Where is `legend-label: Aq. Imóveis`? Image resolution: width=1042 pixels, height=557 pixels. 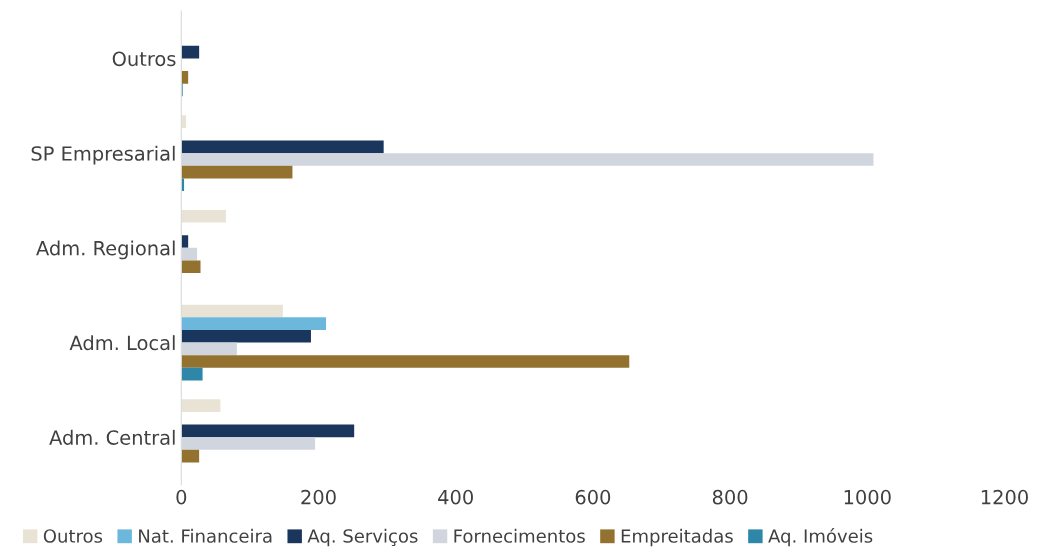
legend-label: Aq. Imóveis is located at coordinates (820, 537).